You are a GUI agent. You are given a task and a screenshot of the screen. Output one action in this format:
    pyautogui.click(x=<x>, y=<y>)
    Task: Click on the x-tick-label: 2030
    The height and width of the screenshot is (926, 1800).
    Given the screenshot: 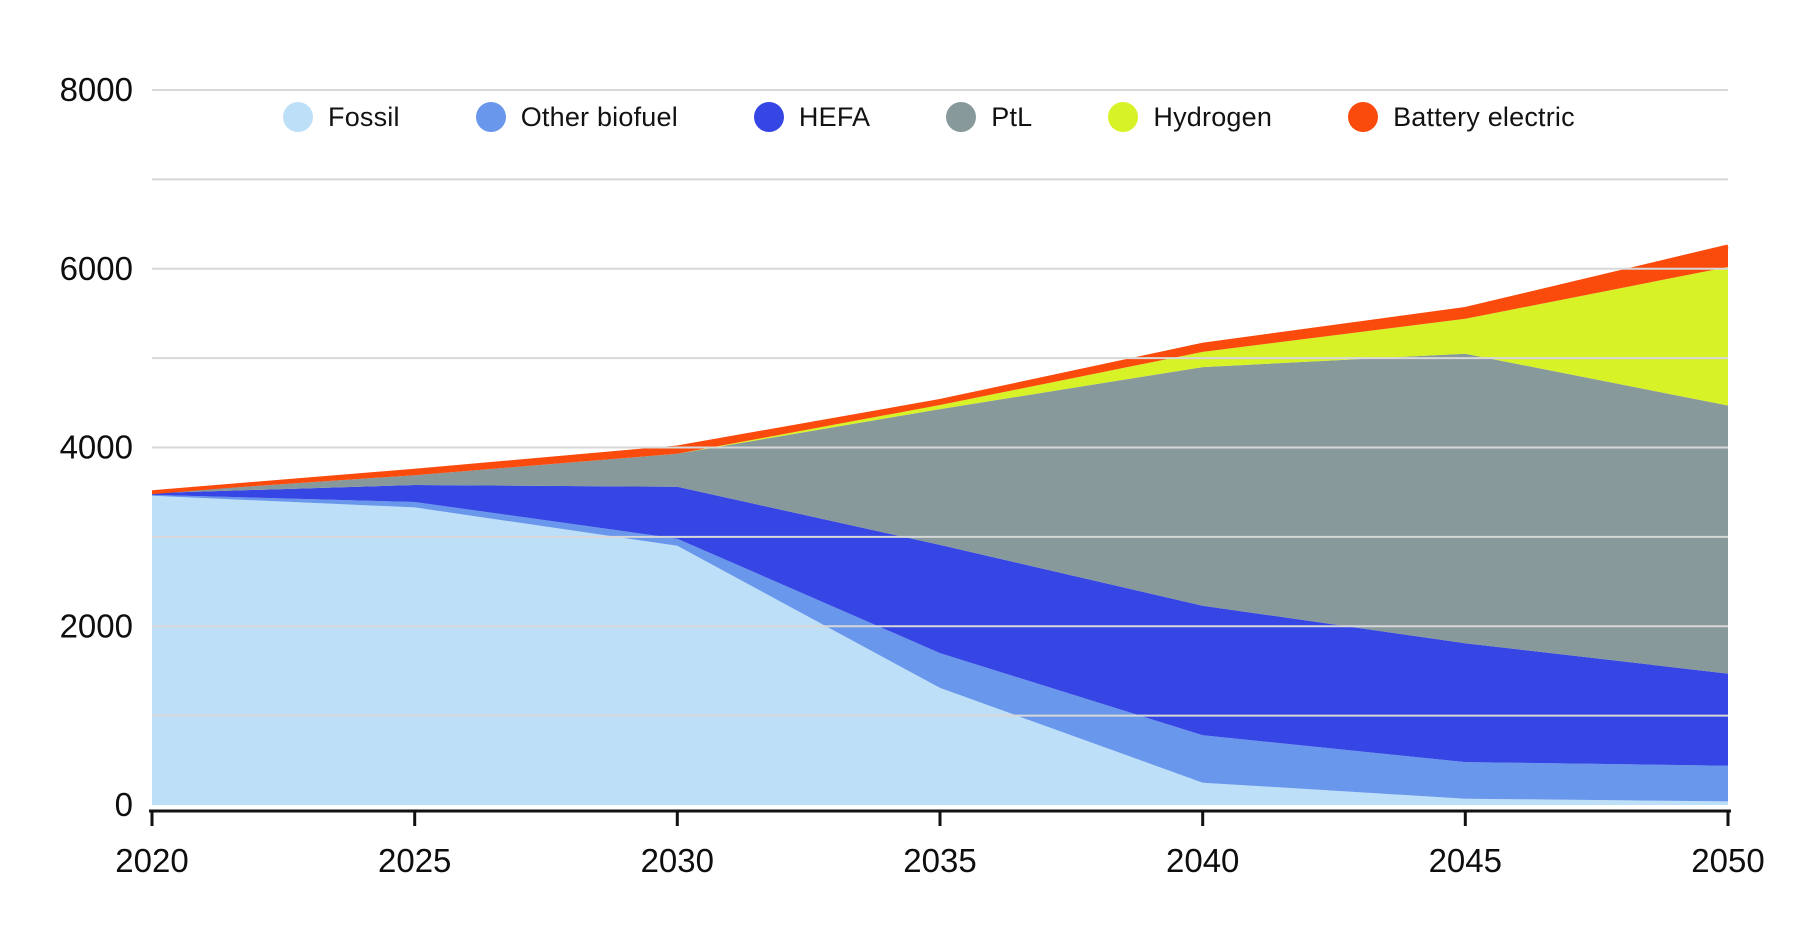 What is the action you would take?
    pyautogui.click(x=677, y=860)
    